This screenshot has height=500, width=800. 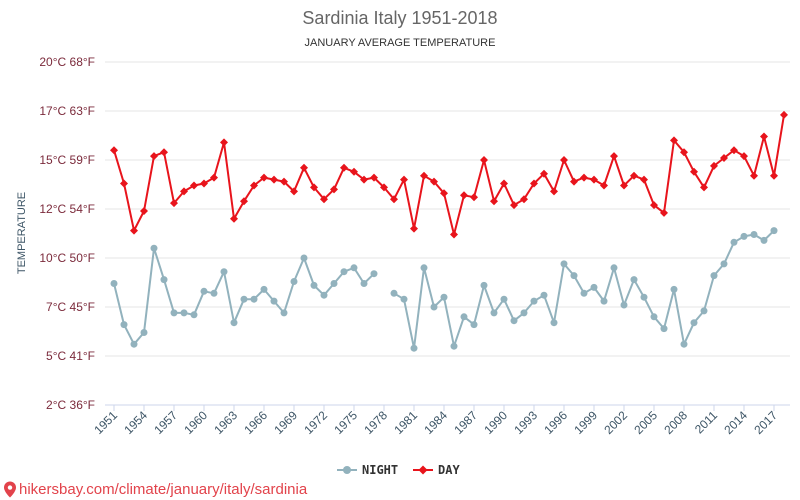 I want to click on location-pin-icon, so click(x=10, y=489).